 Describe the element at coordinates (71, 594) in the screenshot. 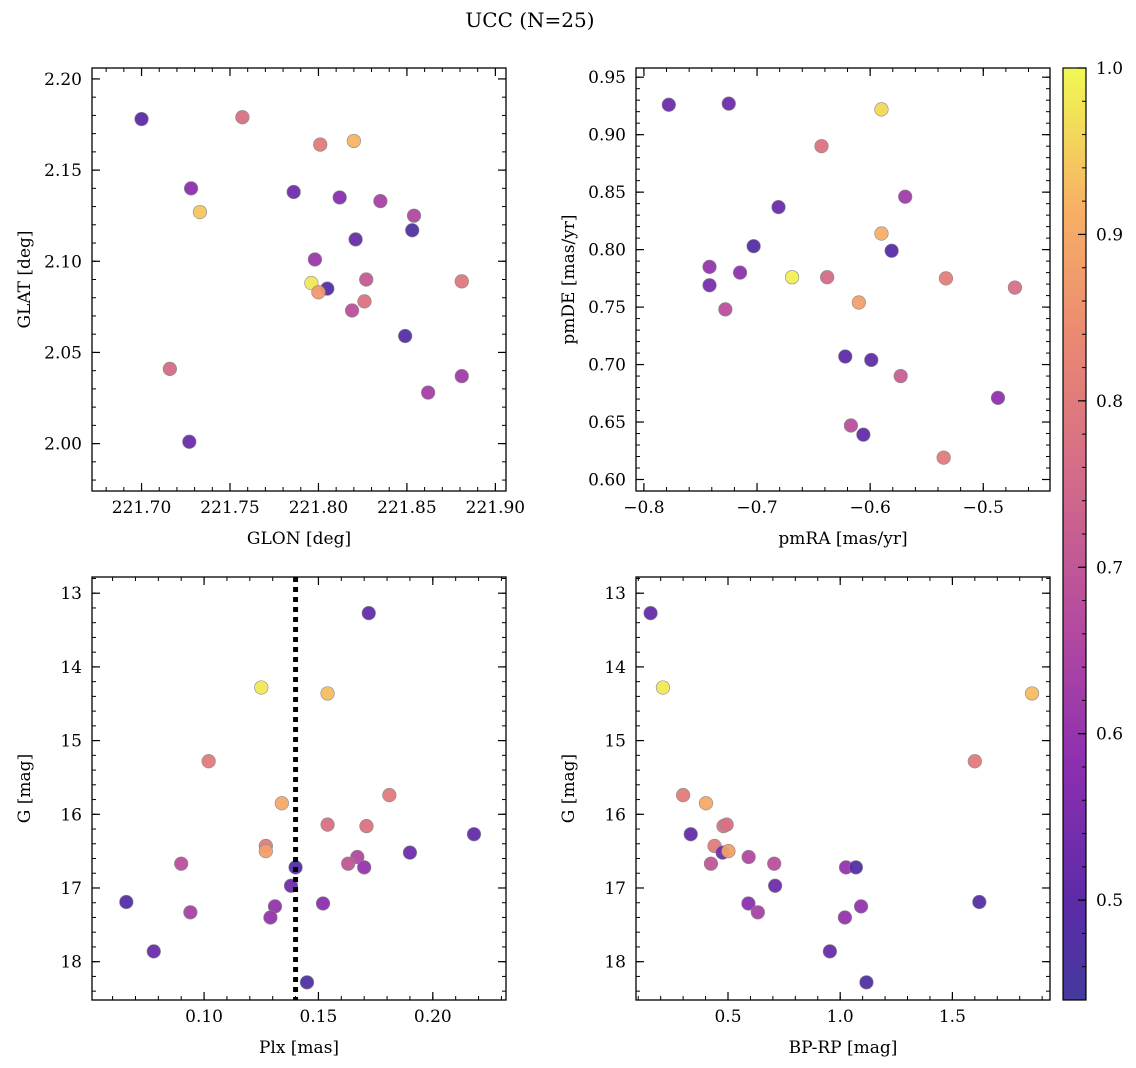

I see `y-tick-label: 13` at that location.